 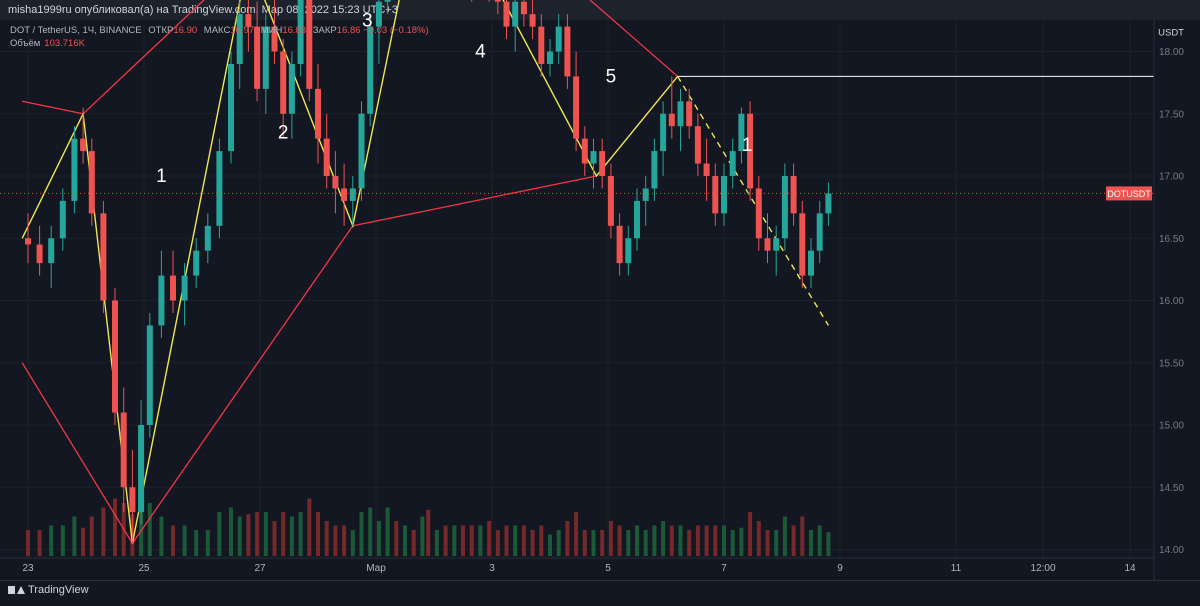 I want to click on close-label: ЗАКР, so click(x=324, y=30).